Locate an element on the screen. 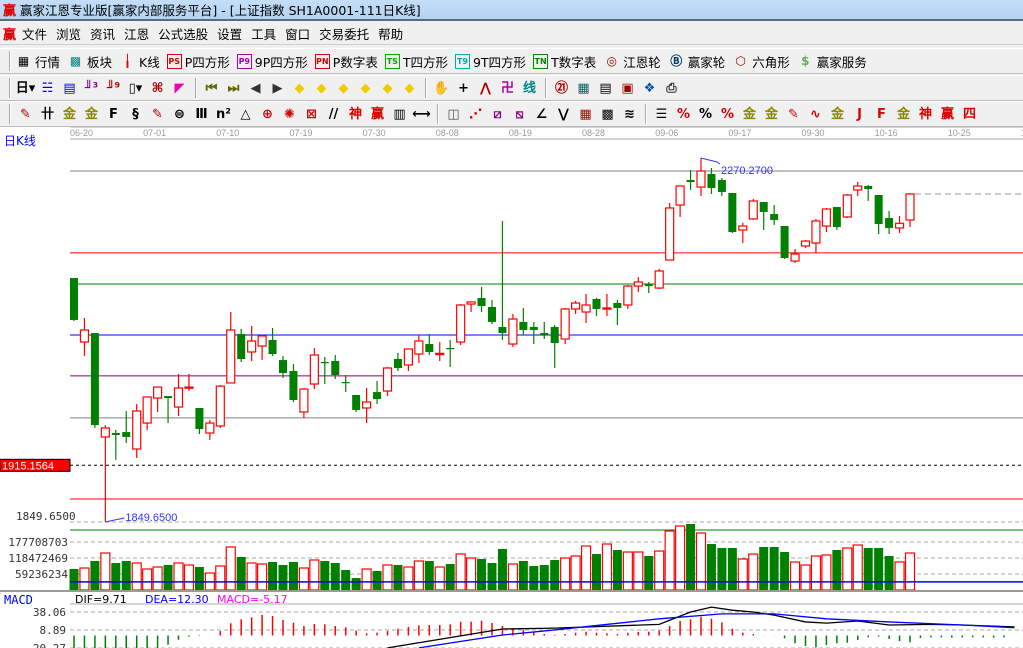  n2-icon: n² is located at coordinates (223, 114).